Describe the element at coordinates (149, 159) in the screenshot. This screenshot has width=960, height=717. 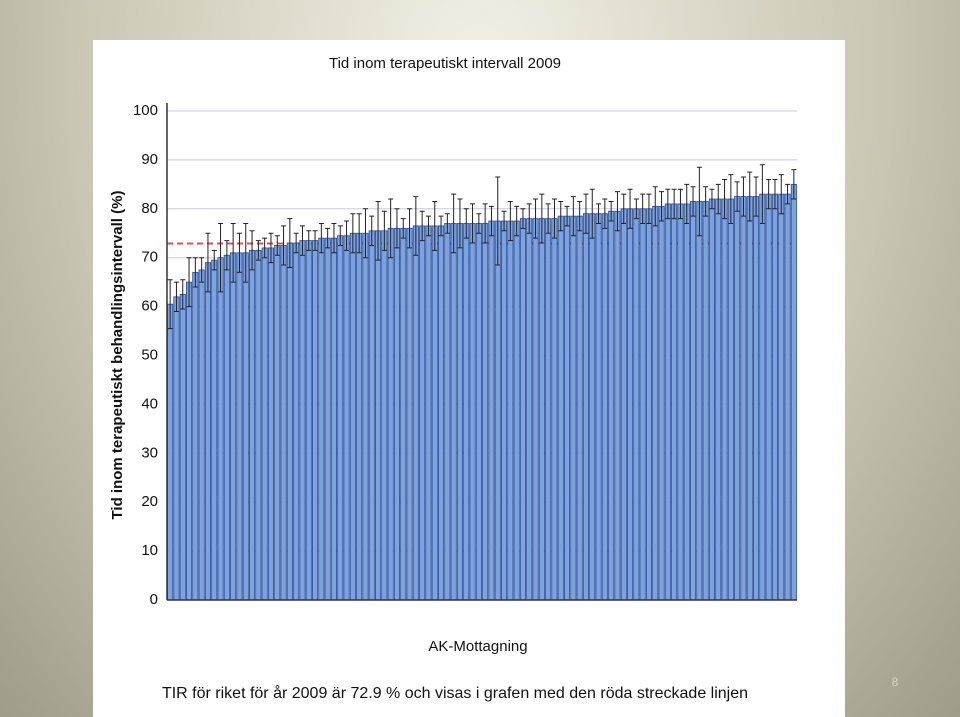
I see `y-tick-label: 90` at that location.